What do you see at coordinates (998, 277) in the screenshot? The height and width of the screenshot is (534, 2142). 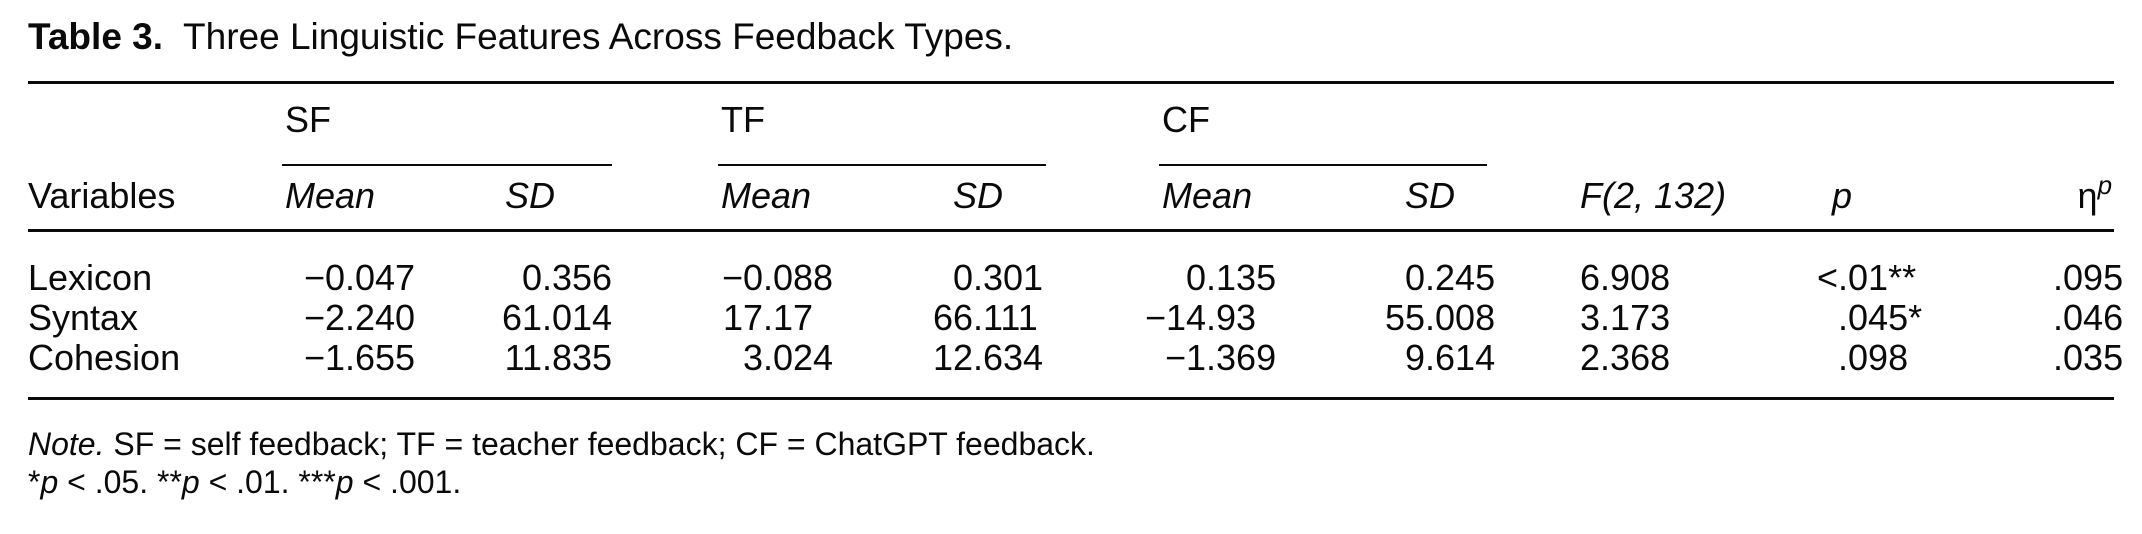 I see `cell-tf-sd: 0.301` at bounding box center [998, 277].